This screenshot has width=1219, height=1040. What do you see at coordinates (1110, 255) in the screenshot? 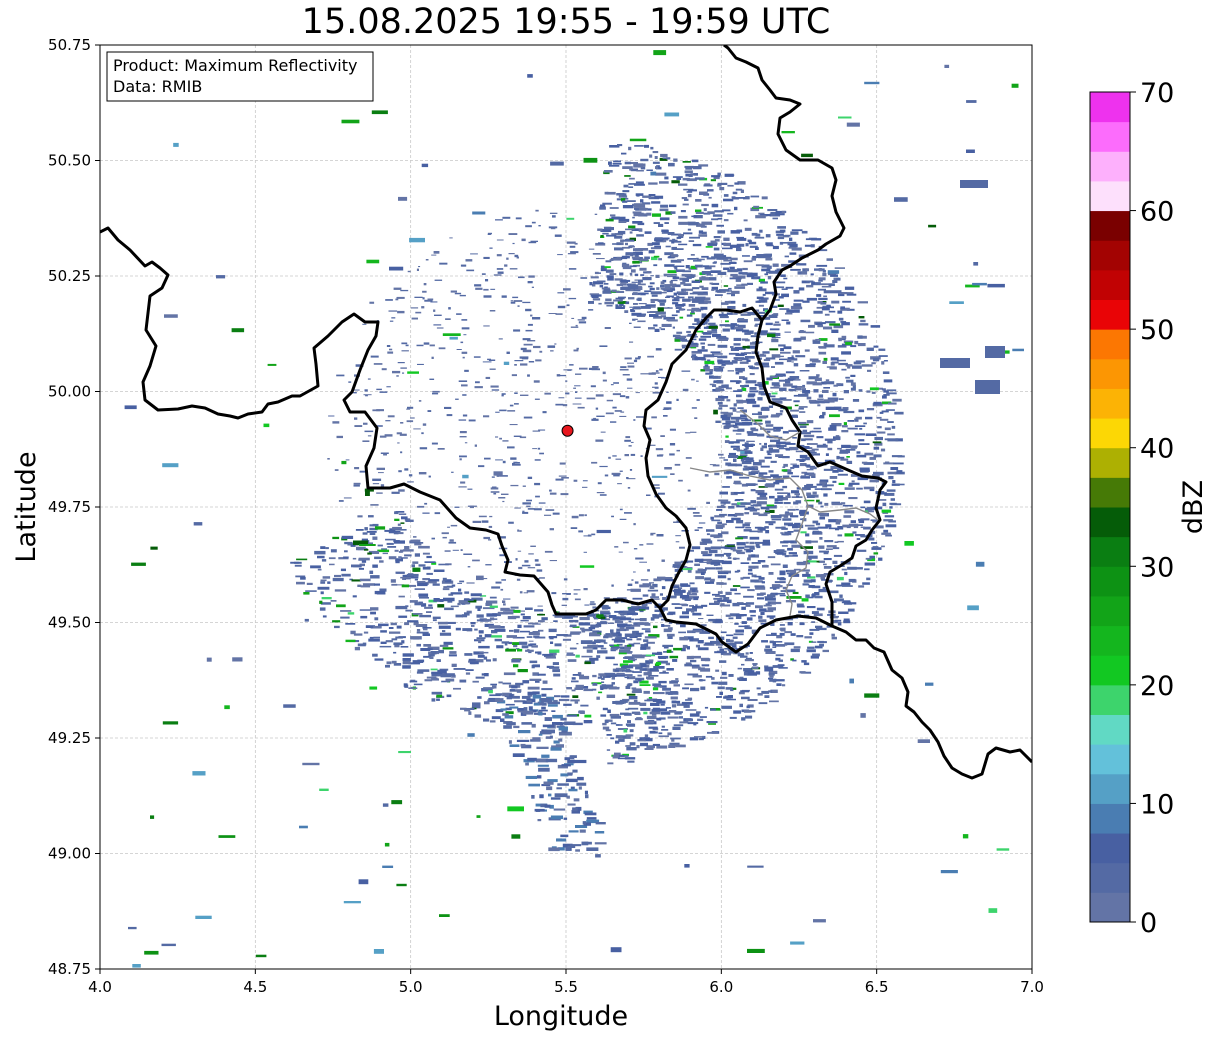
I see `colorbar-segment` at bounding box center [1110, 255].